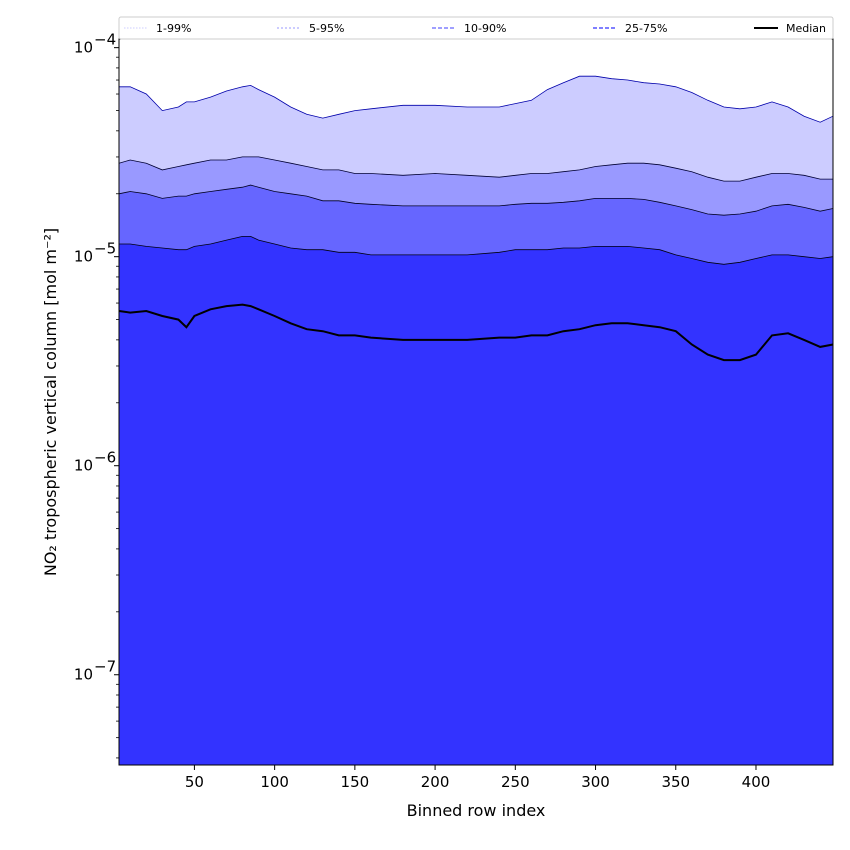  Describe the element at coordinates (173, 28) in the screenshot. I see `legend-label-1-99: 1-99%` at that location.